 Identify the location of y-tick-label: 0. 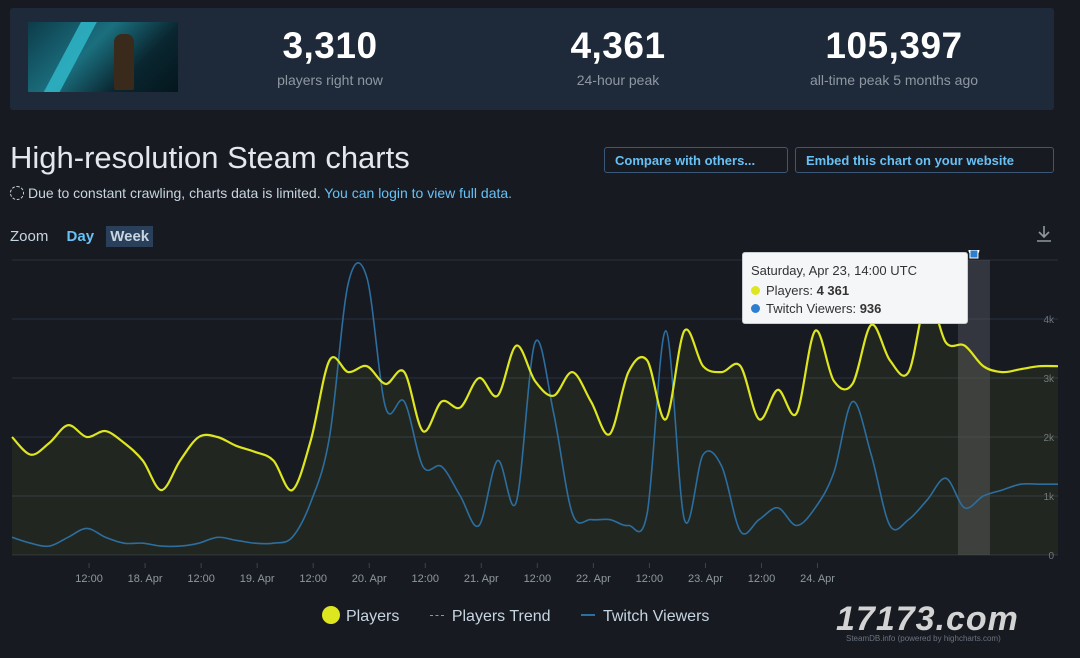
(1051, 556).